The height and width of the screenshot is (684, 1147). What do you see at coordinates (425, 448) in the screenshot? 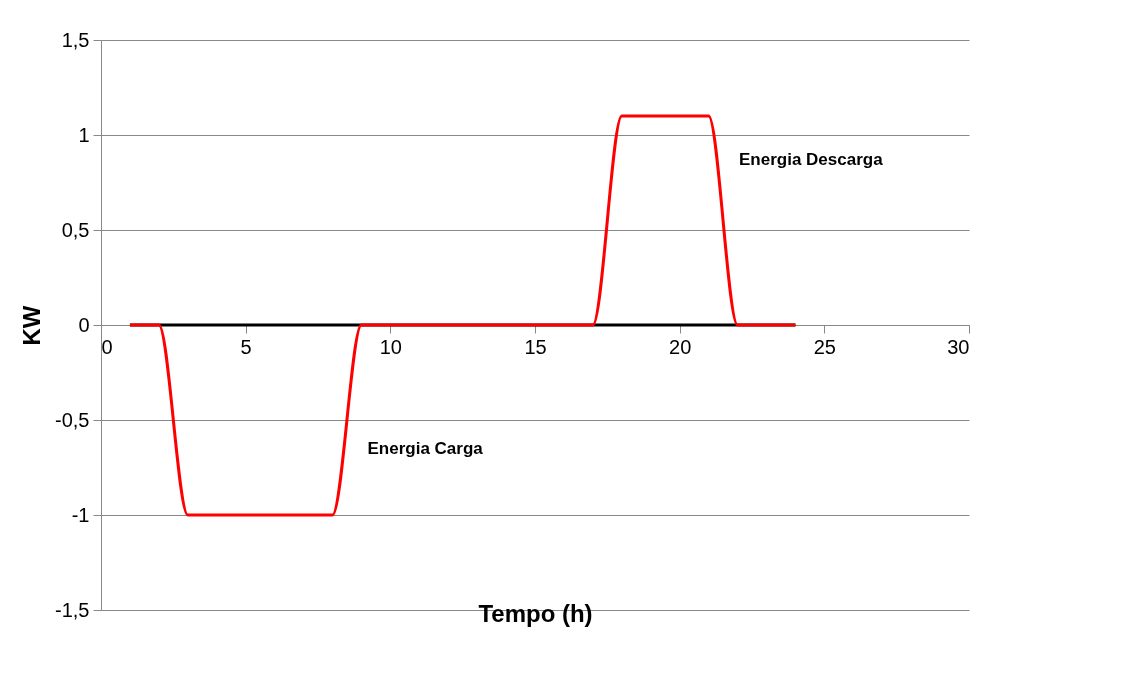
I see `annotation: Energia Carga` at bounding box center [425, 448].